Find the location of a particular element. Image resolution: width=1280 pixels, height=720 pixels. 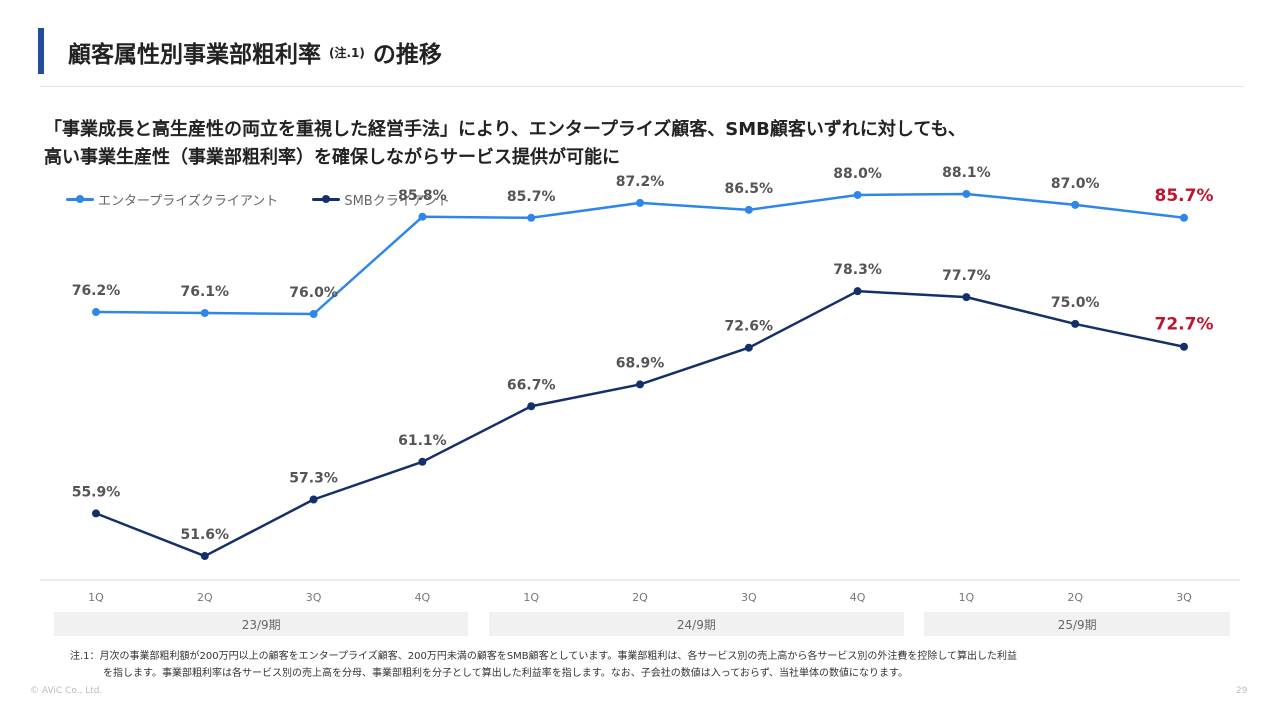

legend-item-enterprise: エンタープライズクライアント is located at coordinates (172, 199).